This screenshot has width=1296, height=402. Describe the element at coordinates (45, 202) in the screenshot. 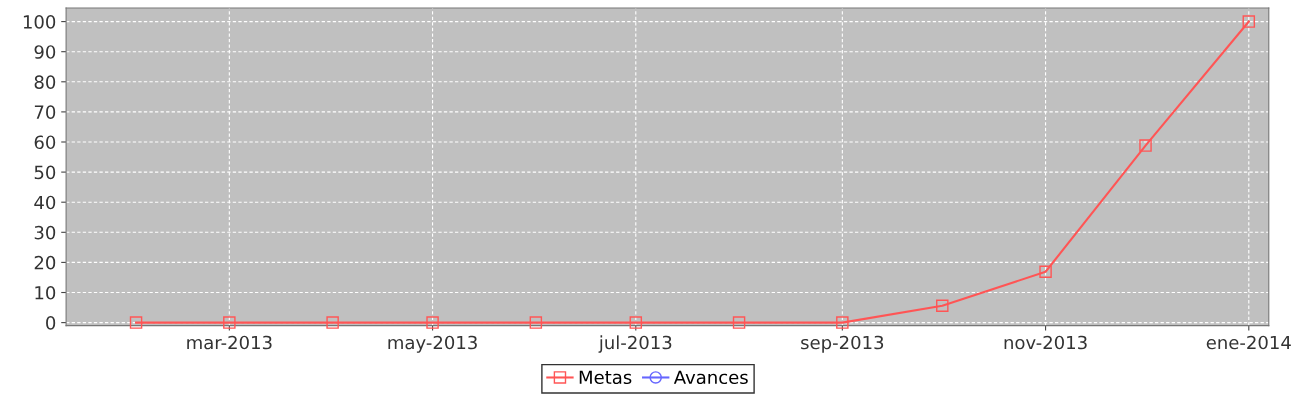

I see `y-tick-label: 40` at that location.